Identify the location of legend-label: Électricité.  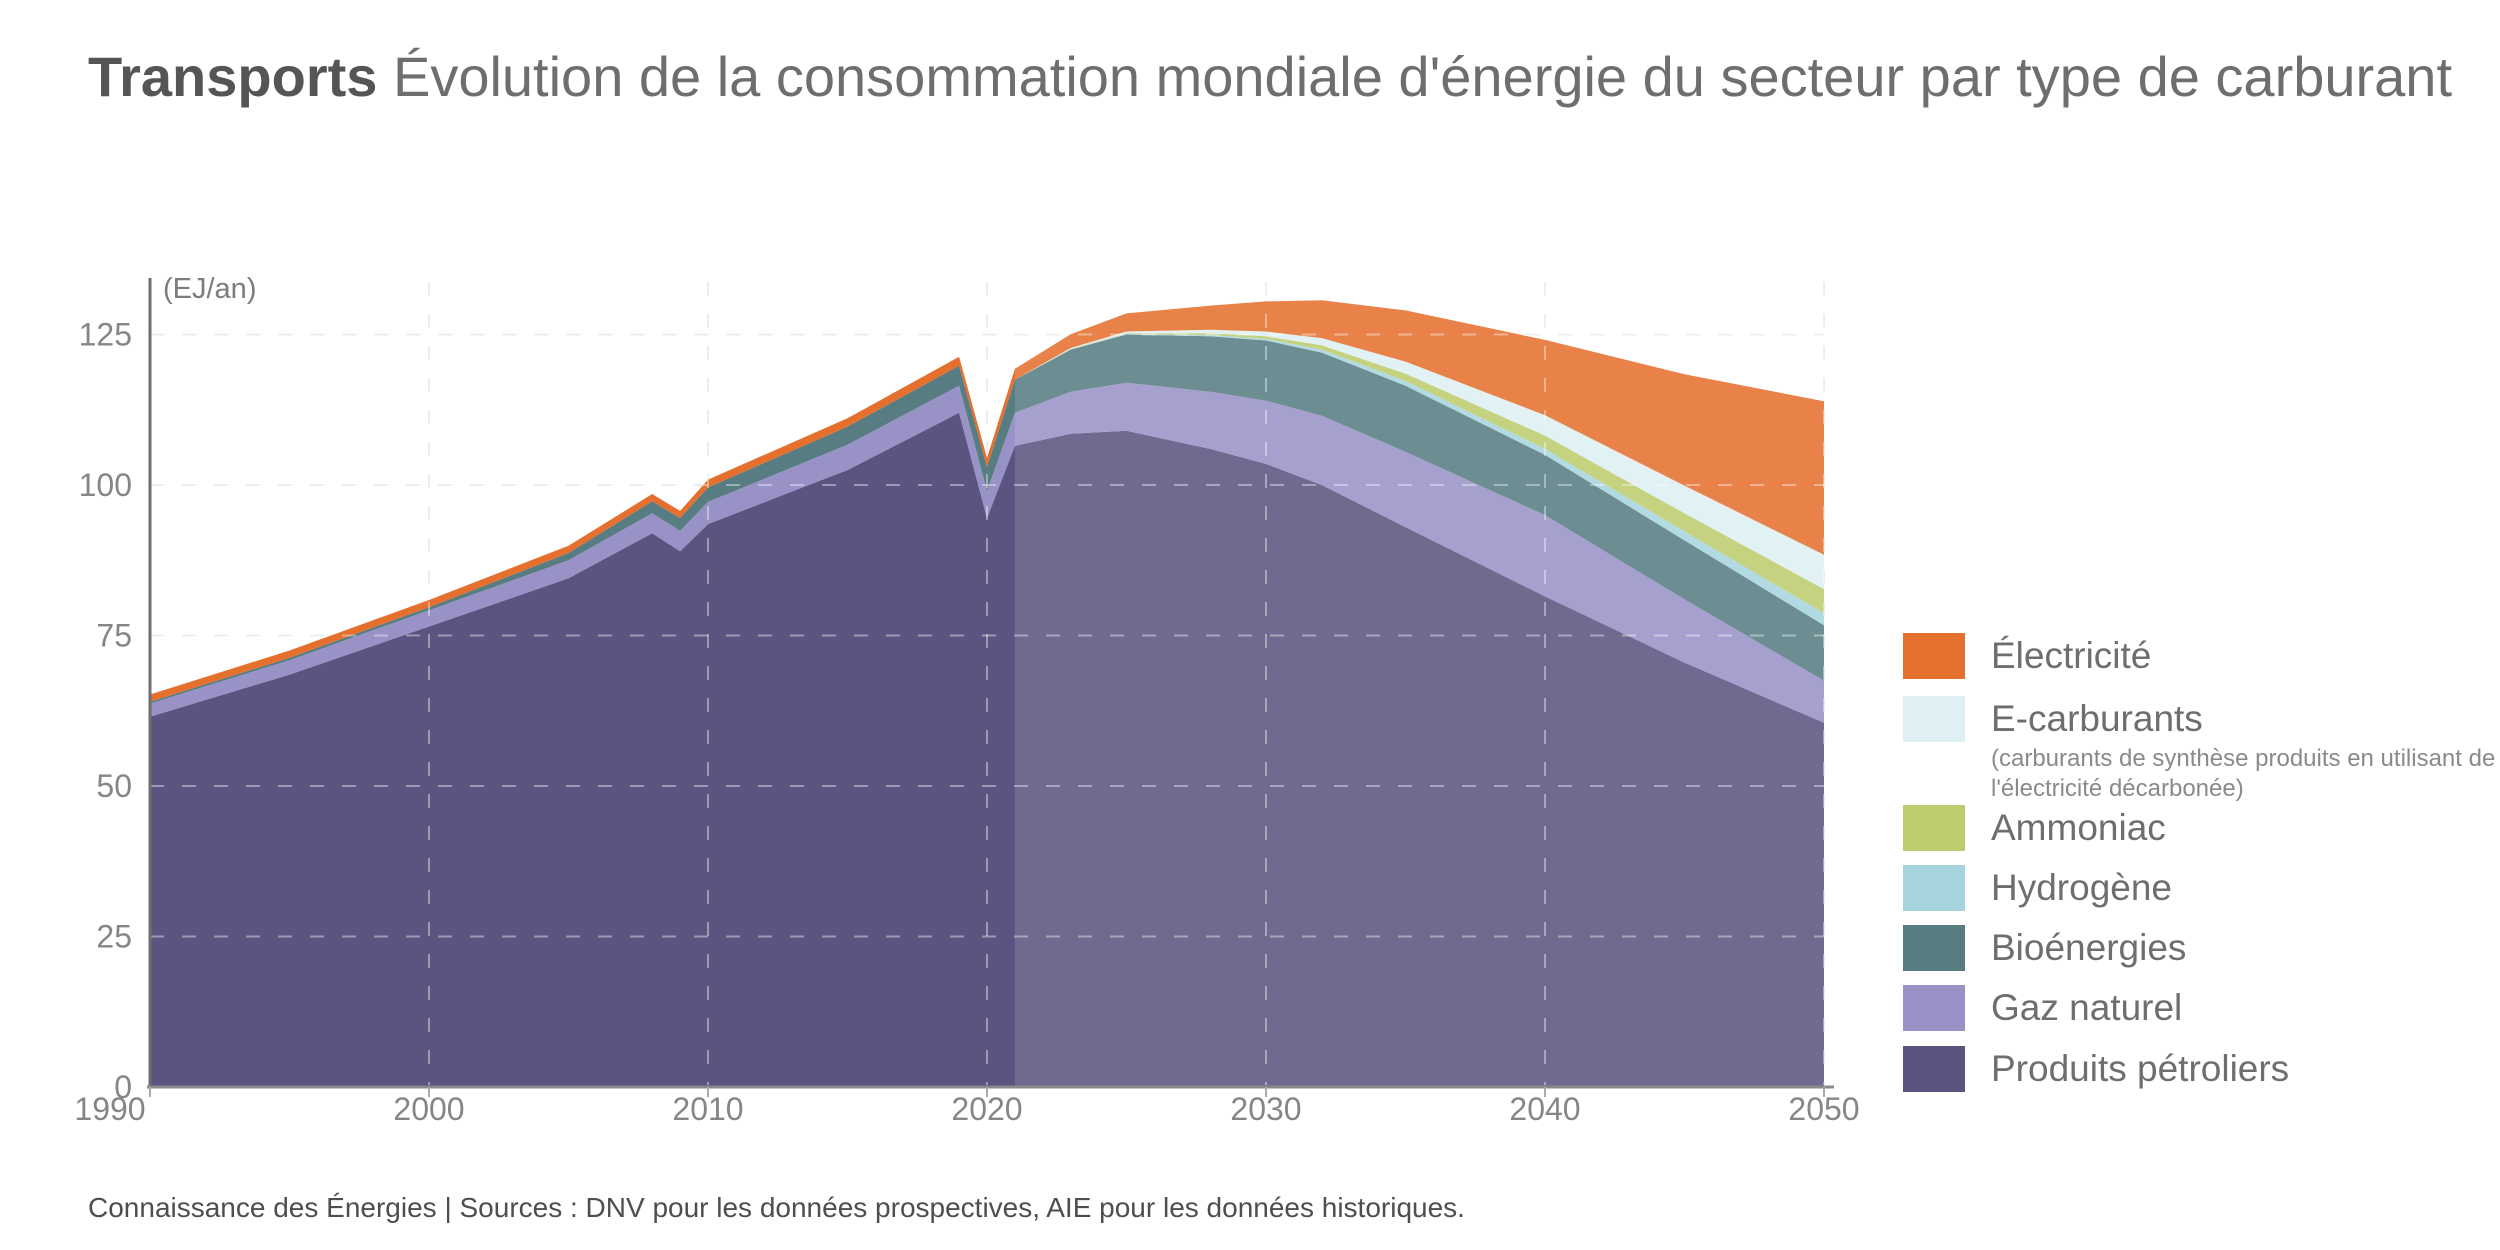
(2071, 655).